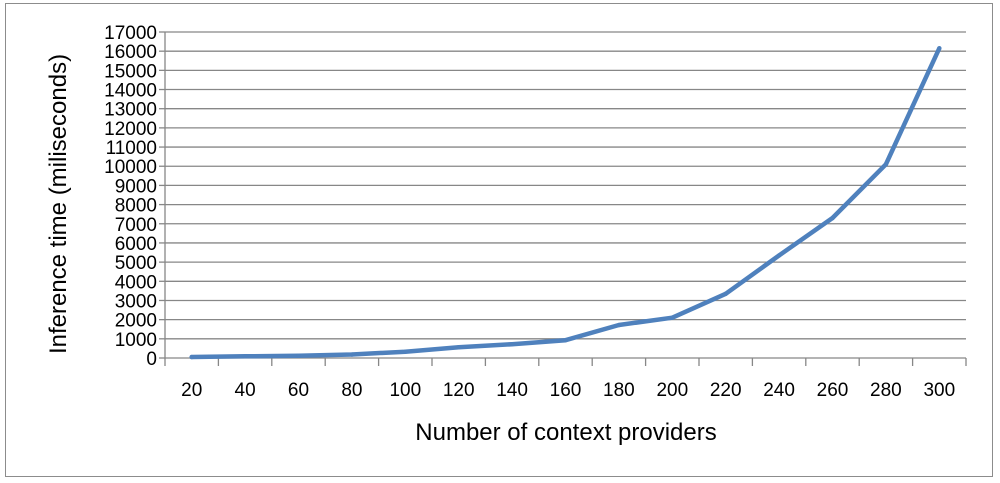  Describe the element at coordinates (130, 129) in the screenshot. I see `y-tick-label: 12000` at that location.